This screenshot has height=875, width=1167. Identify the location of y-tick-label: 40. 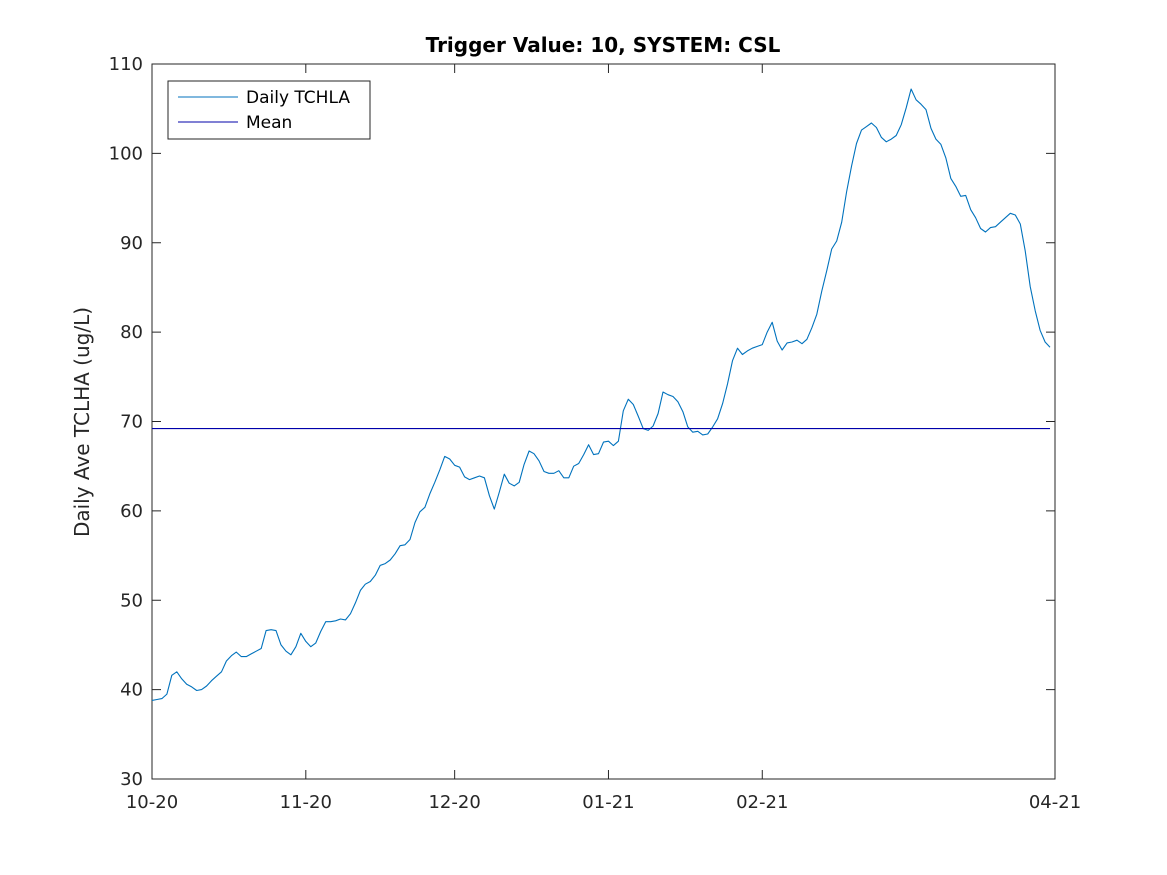
(131, 690).